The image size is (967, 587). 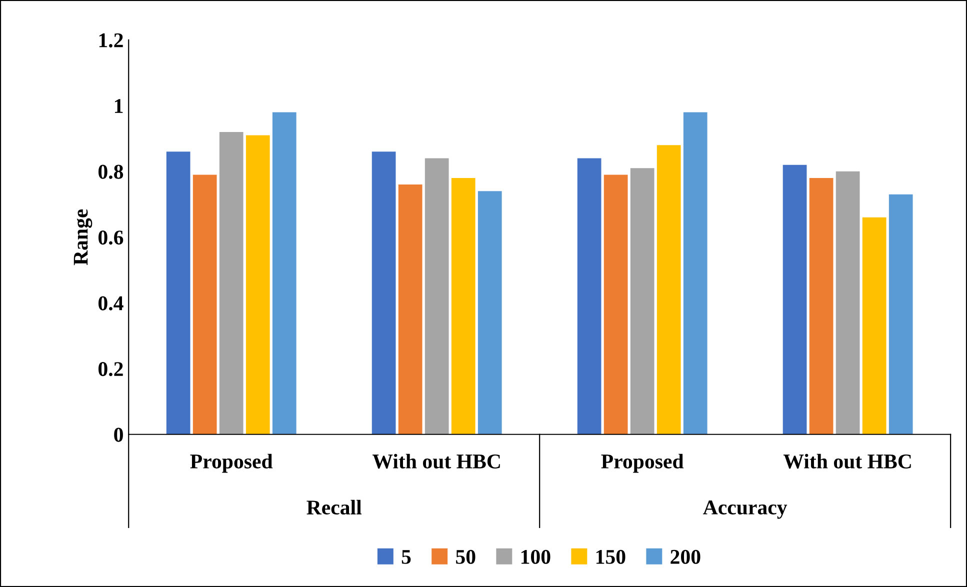 I want to click on y-tick-label: 0.2, so click(x=110, y=369).